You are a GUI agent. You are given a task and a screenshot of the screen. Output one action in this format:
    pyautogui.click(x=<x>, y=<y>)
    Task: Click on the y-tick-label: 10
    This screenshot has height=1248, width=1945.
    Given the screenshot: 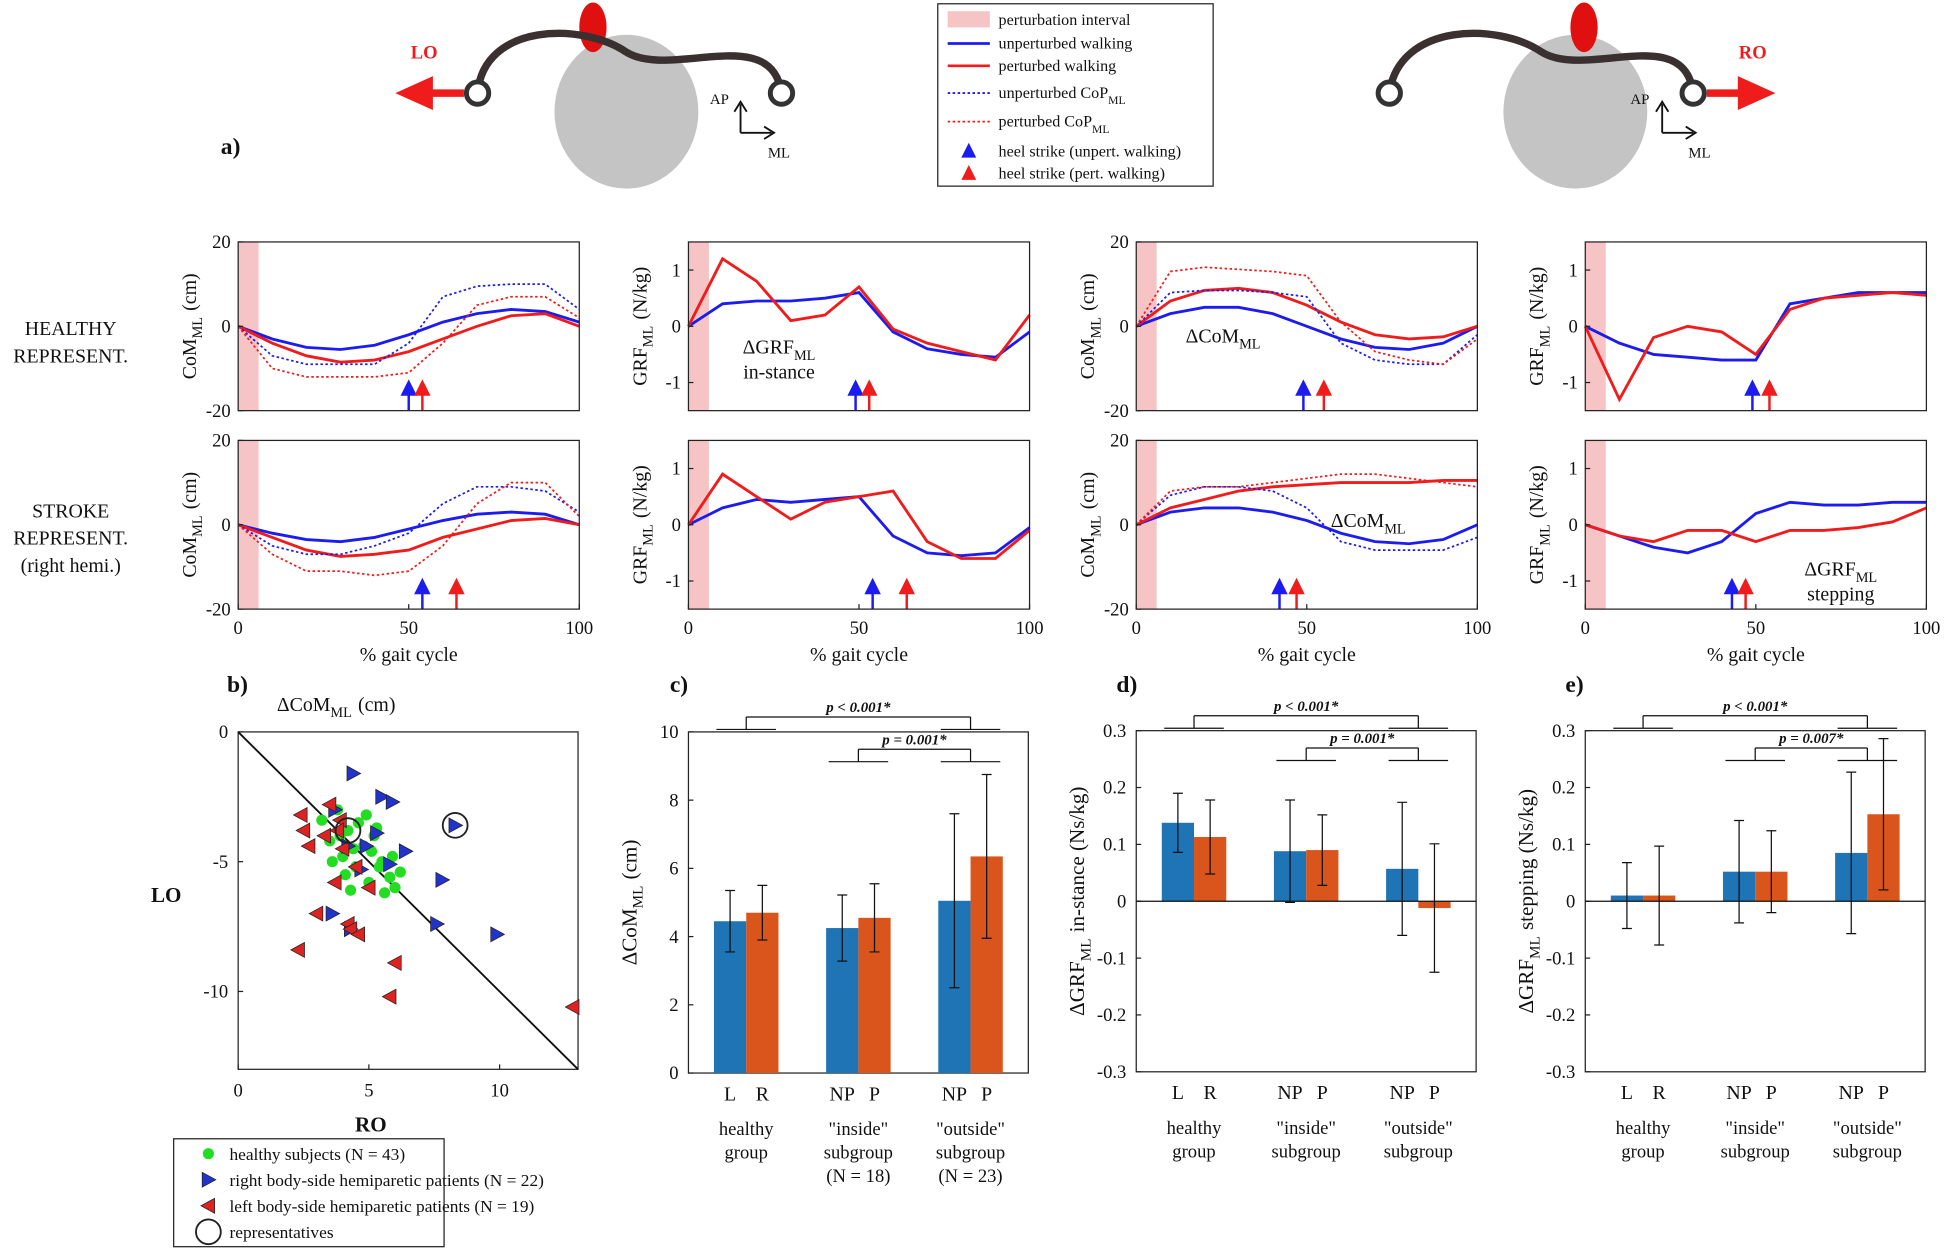 What is the action you would take?
    pyautogui.click(x=669, y=732)
    